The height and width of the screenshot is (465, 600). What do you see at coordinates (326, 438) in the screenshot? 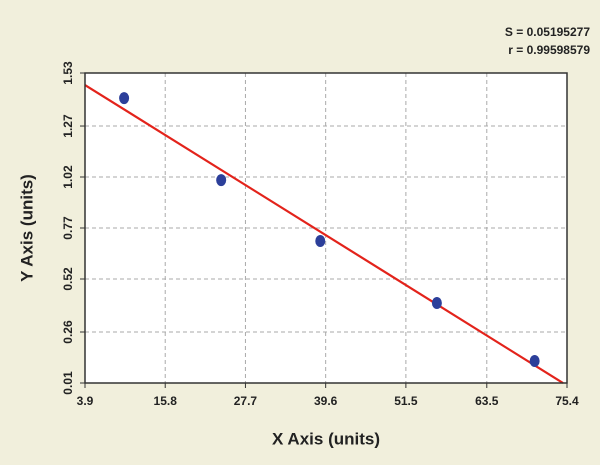
I see `x-axis-title: X Axis (units)` at bounding box center [326, 438].